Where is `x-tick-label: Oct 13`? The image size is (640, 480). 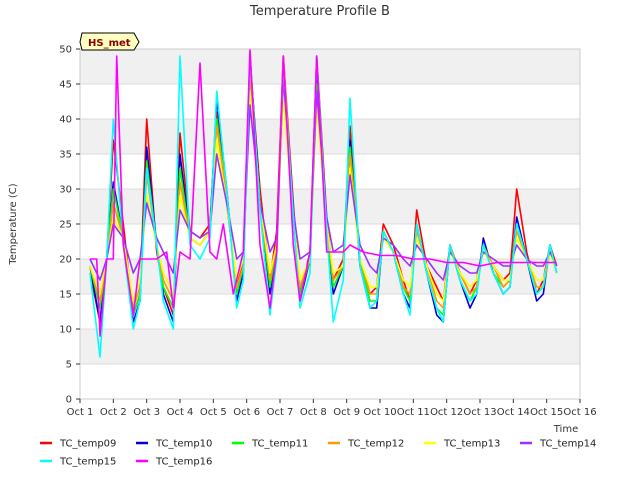 x-tick-label: Oct 13 is located at coordinates (479, 412).